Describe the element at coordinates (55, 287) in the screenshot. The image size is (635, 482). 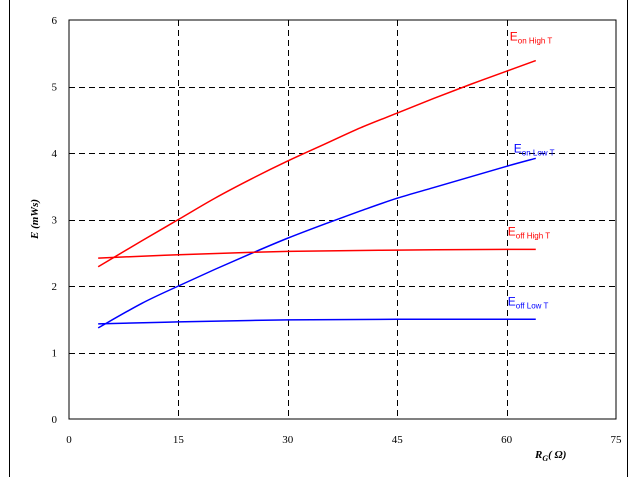
I see `y-tick-label: 2` at that location.